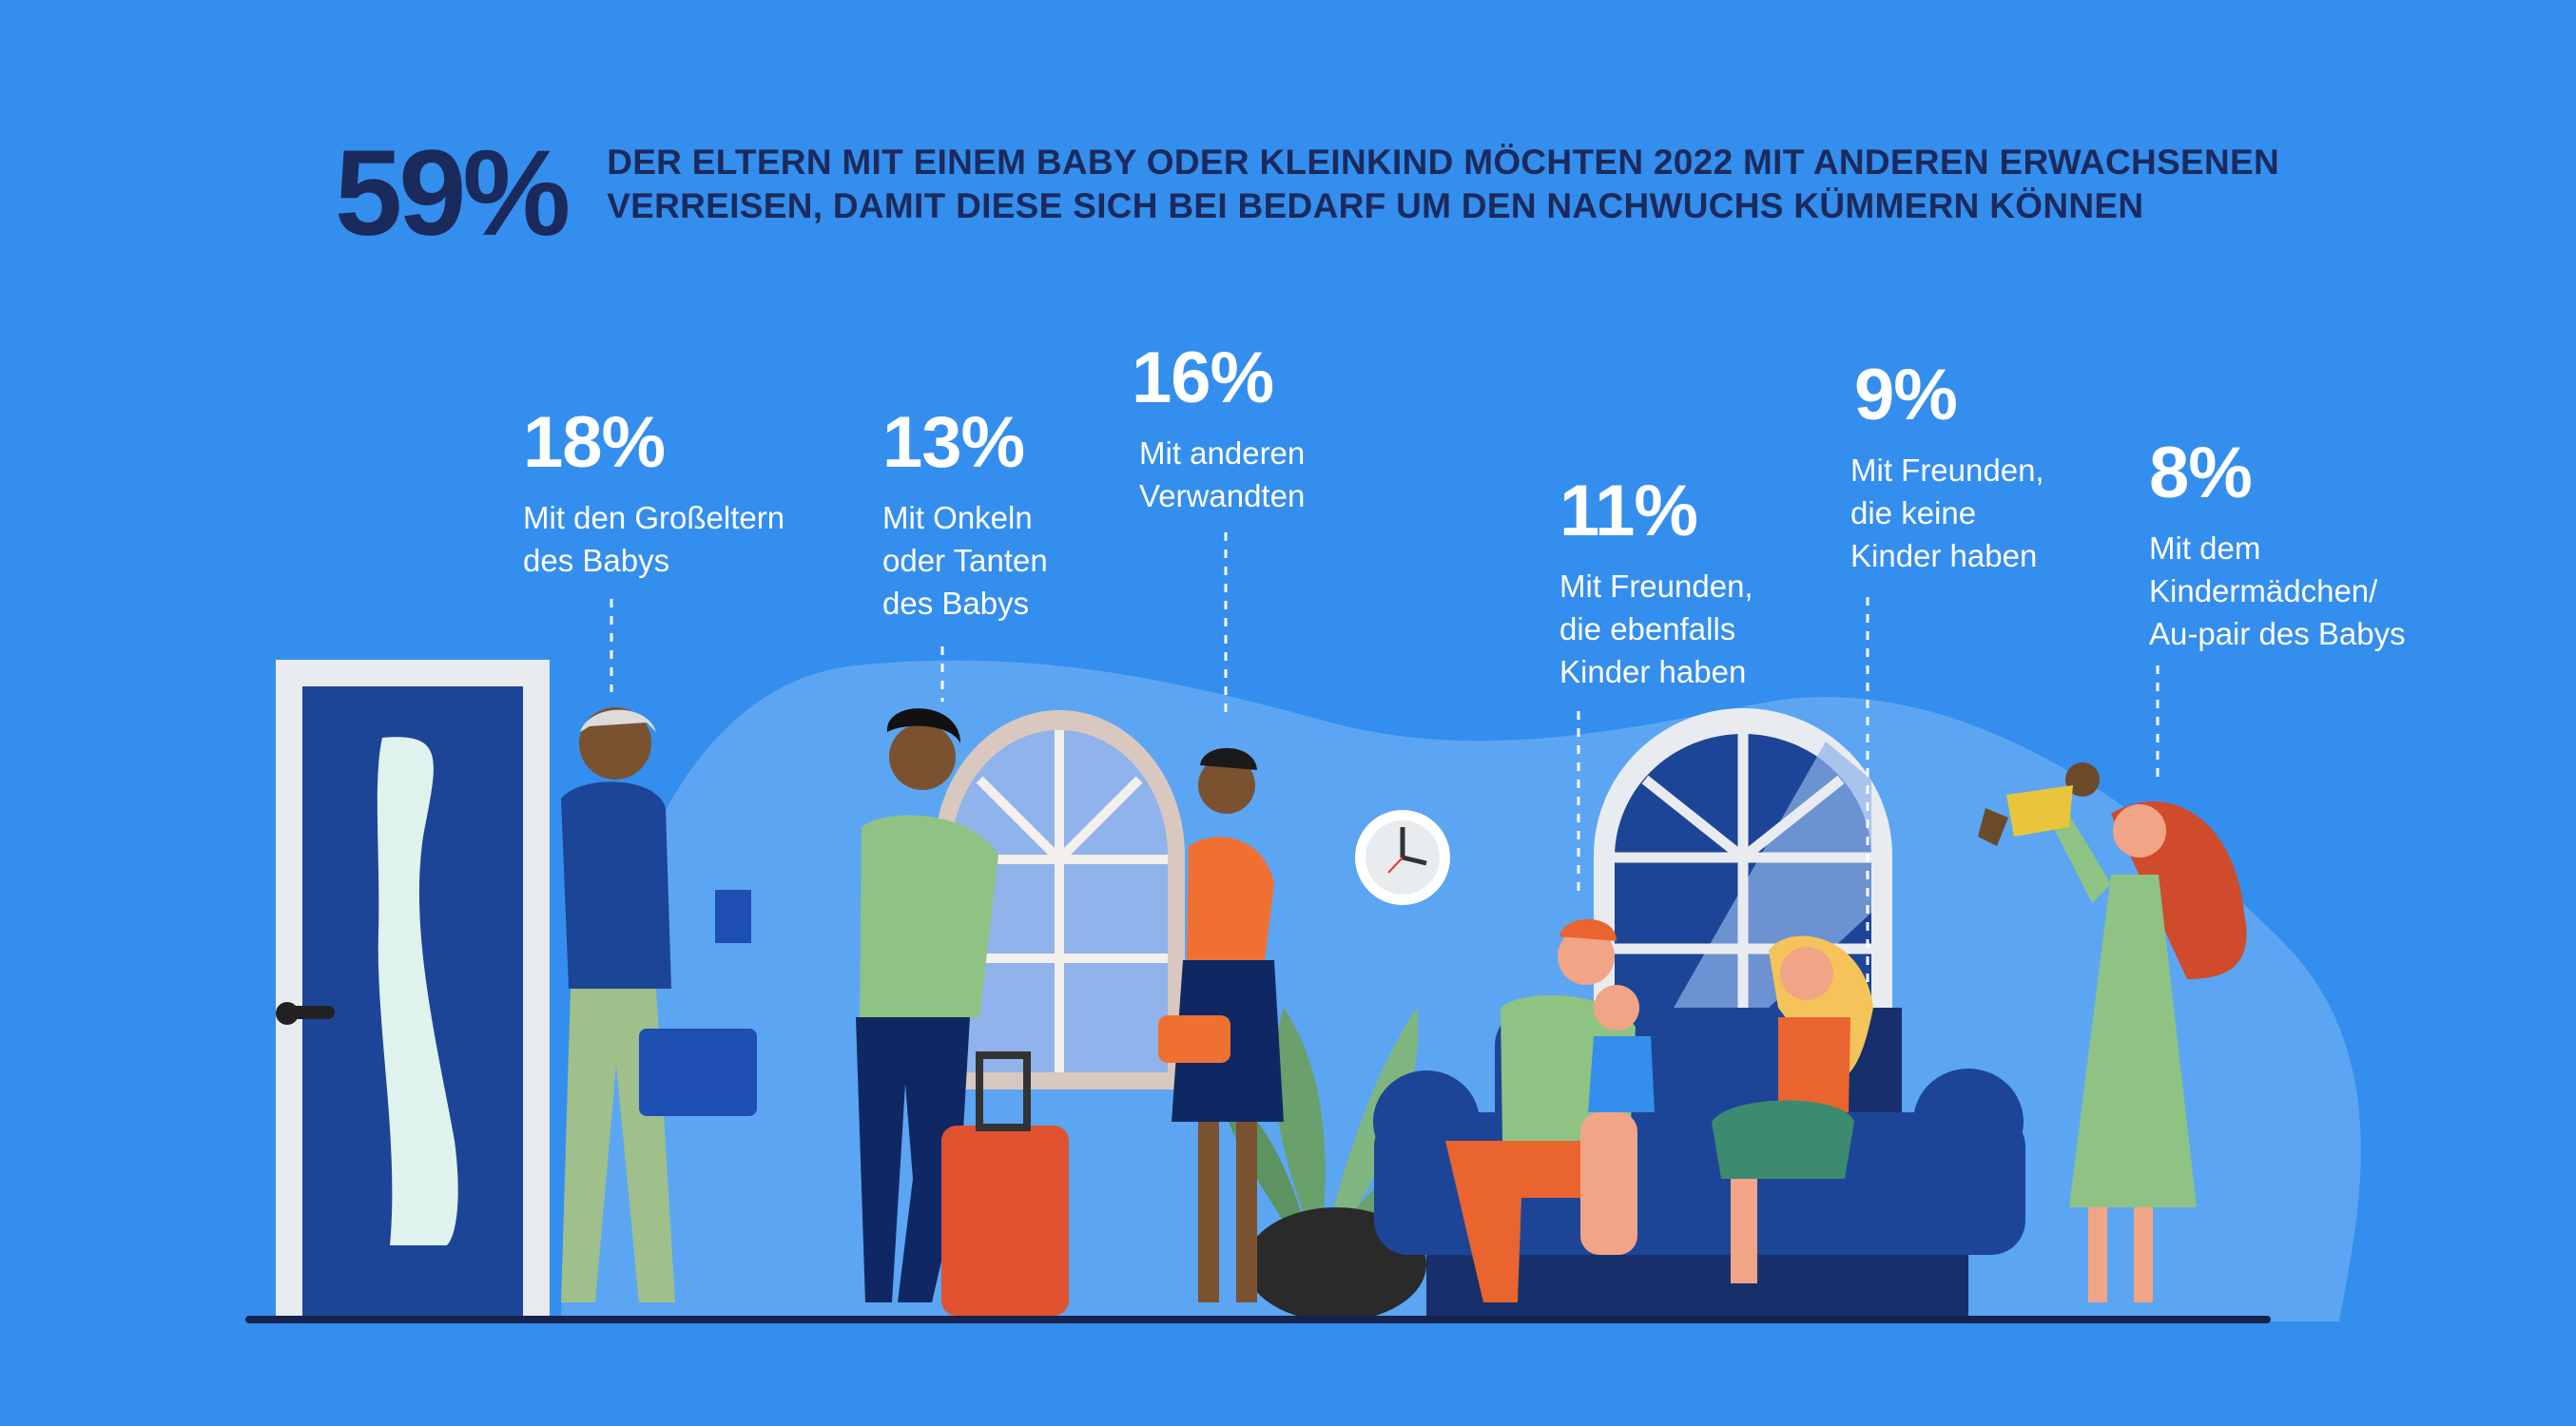 The image size is (2576, 1426). I want to click on stat-label-line: Kindermädchen/, so click(2263, 590).